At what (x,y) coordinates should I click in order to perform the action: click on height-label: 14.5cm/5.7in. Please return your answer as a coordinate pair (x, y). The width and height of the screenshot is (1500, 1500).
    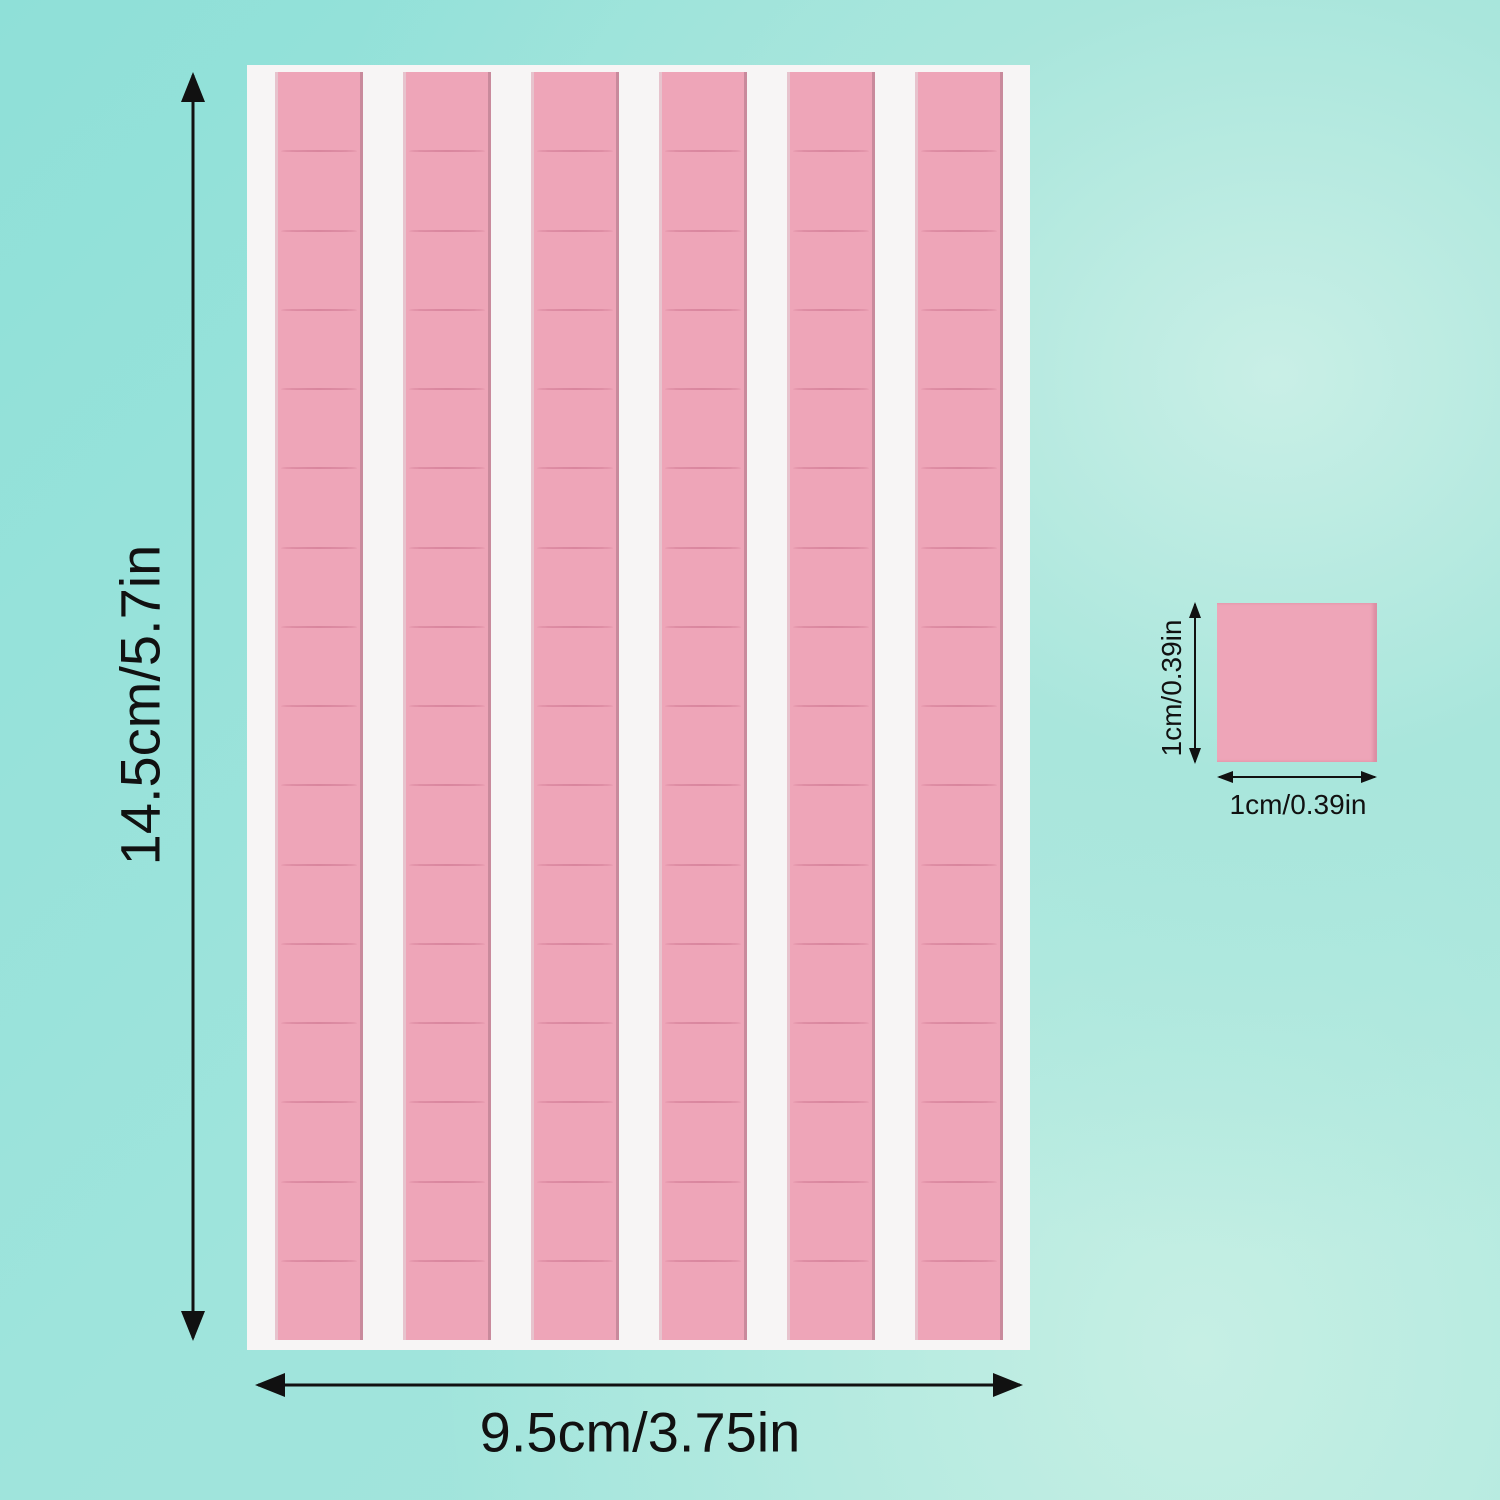
    Looking at the image, I should click on (140, 705).